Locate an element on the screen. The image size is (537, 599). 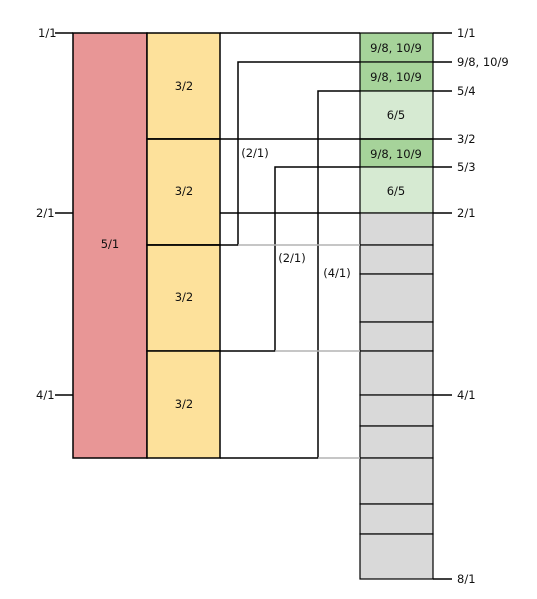
inner-label-a: (2/1) is located at coordinates (254, 153).